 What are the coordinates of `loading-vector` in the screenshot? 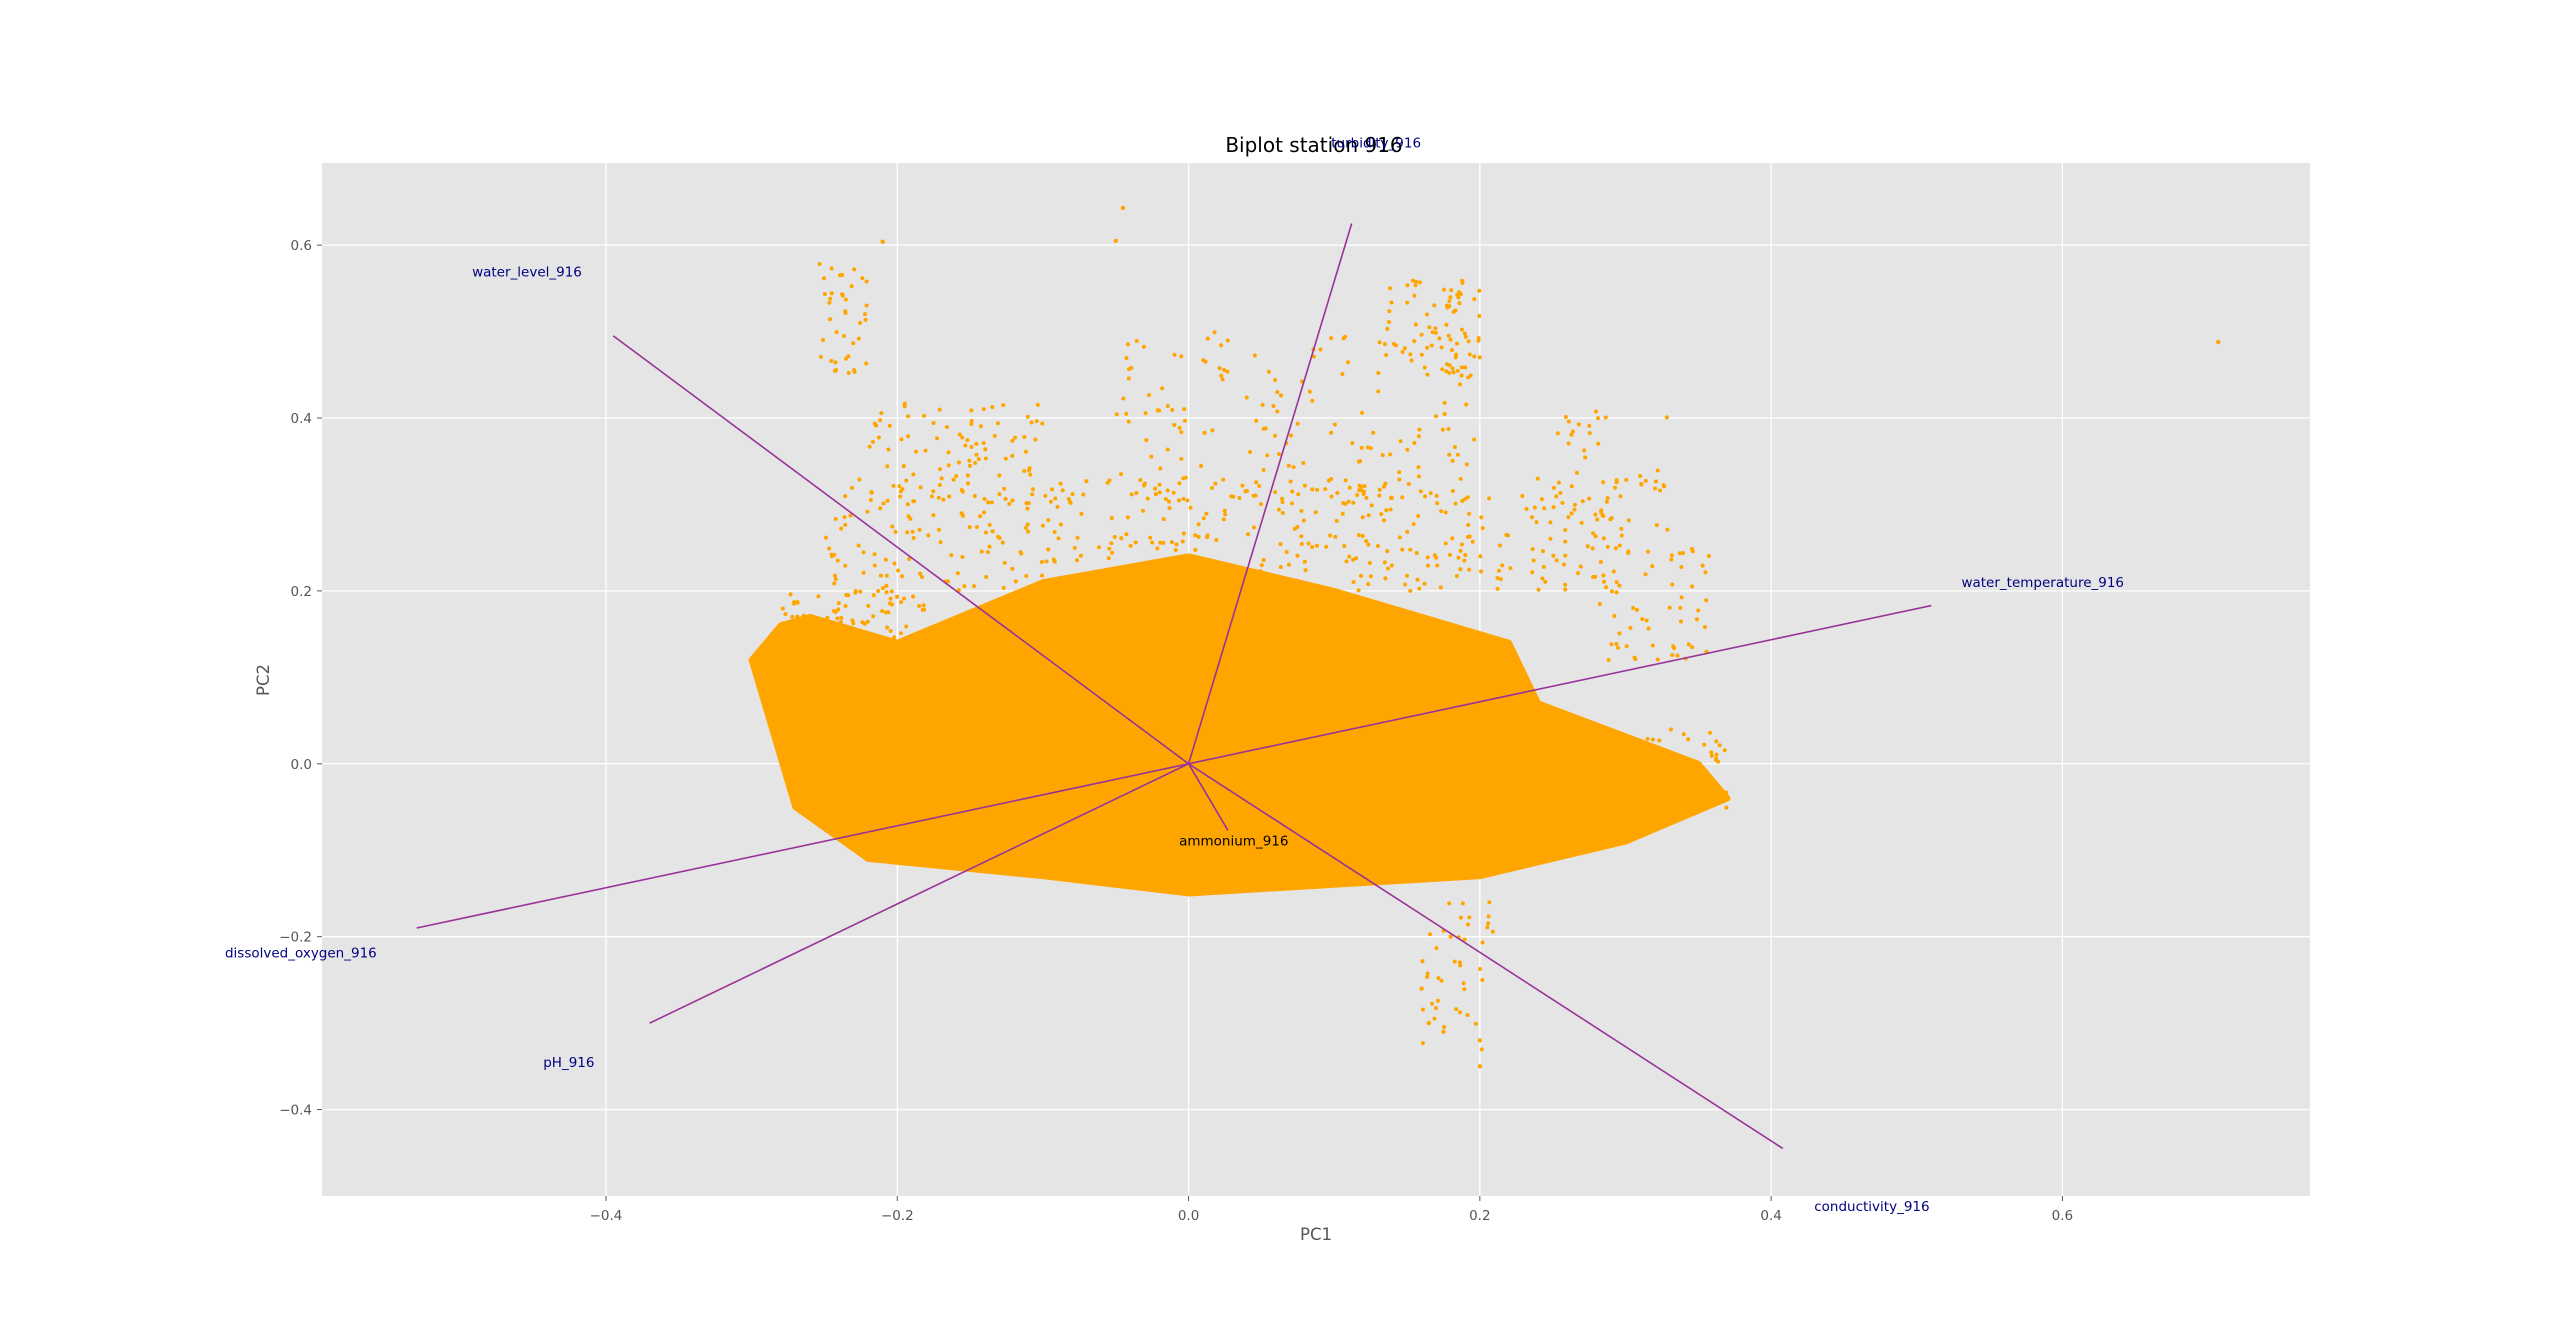 It's located at (901, 550).